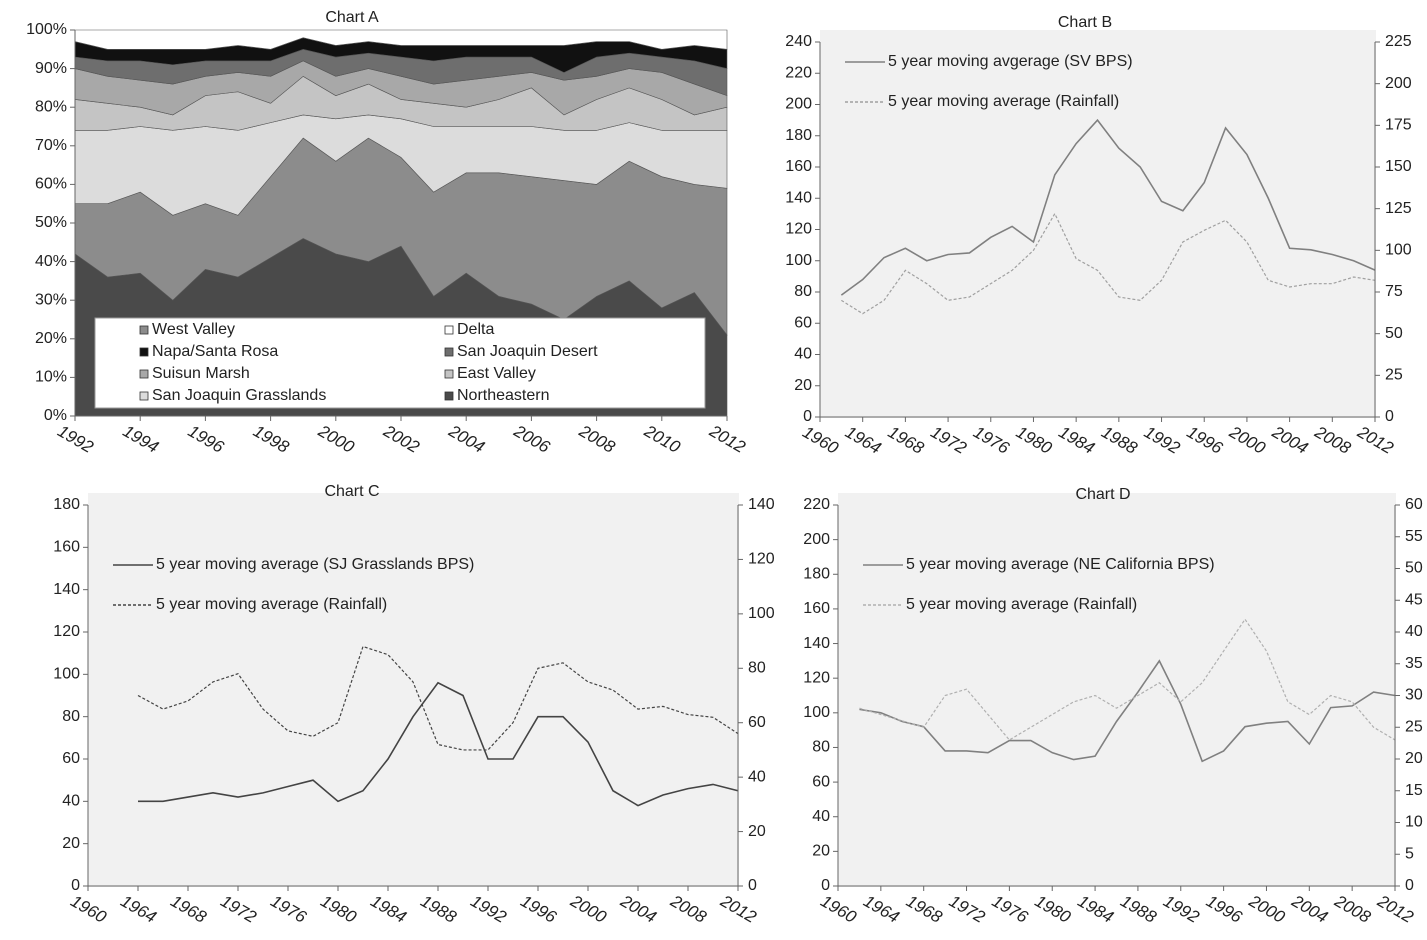 This screenshot has width=1427, height=940. I want to click on y2-tick-label: 120, so click(761, 559).